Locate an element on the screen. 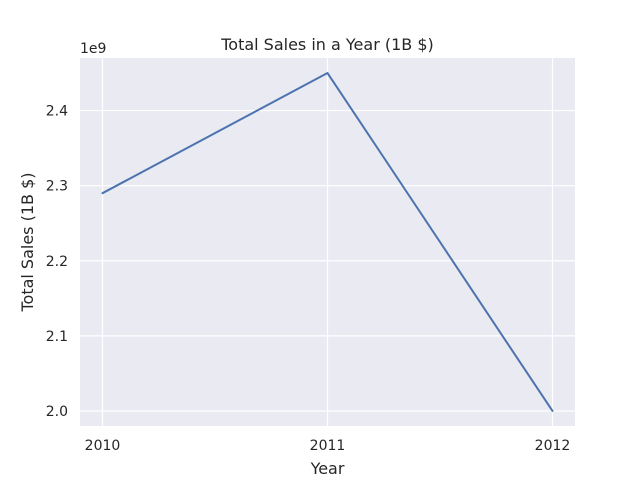 The width and height of the screenshot is (640, 480). chart-title: Total Sales in a Year (1B $) is located at coordinates (327, 44).